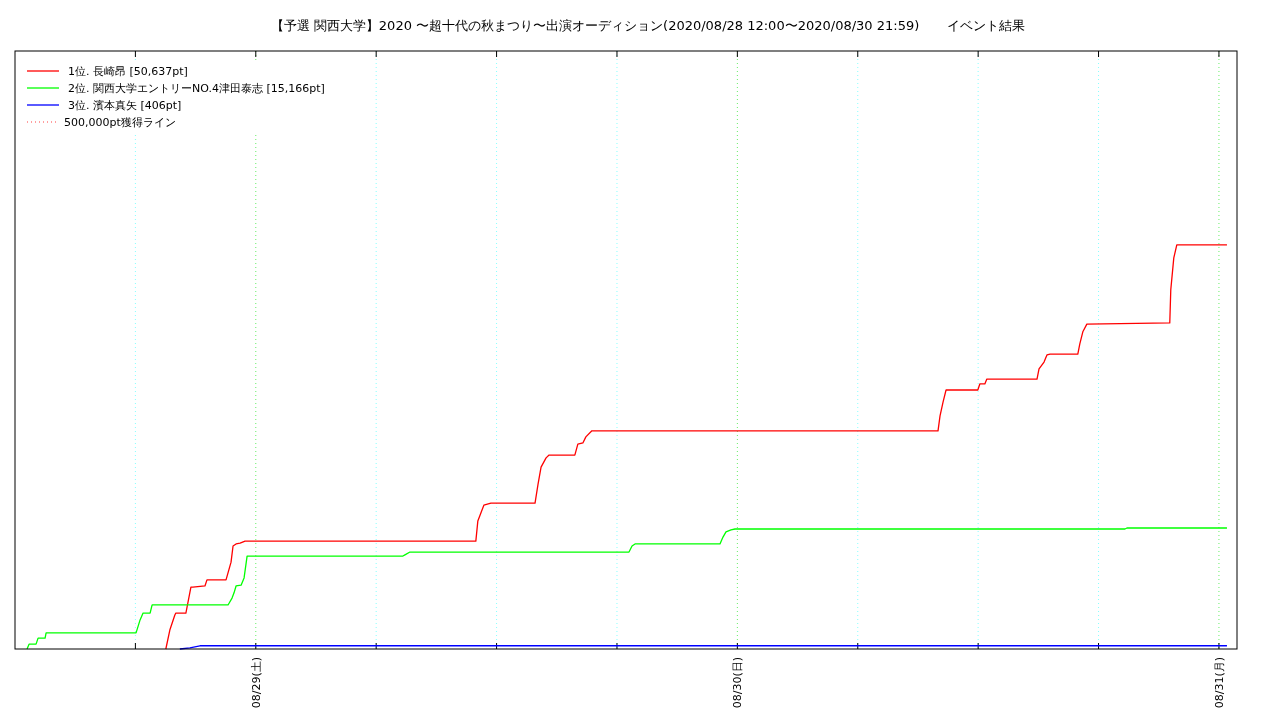 The width and height of the screenshot is (1280, 720). I want to click on legend-label: 500,000pt獲得ライン, so click(120, 122).